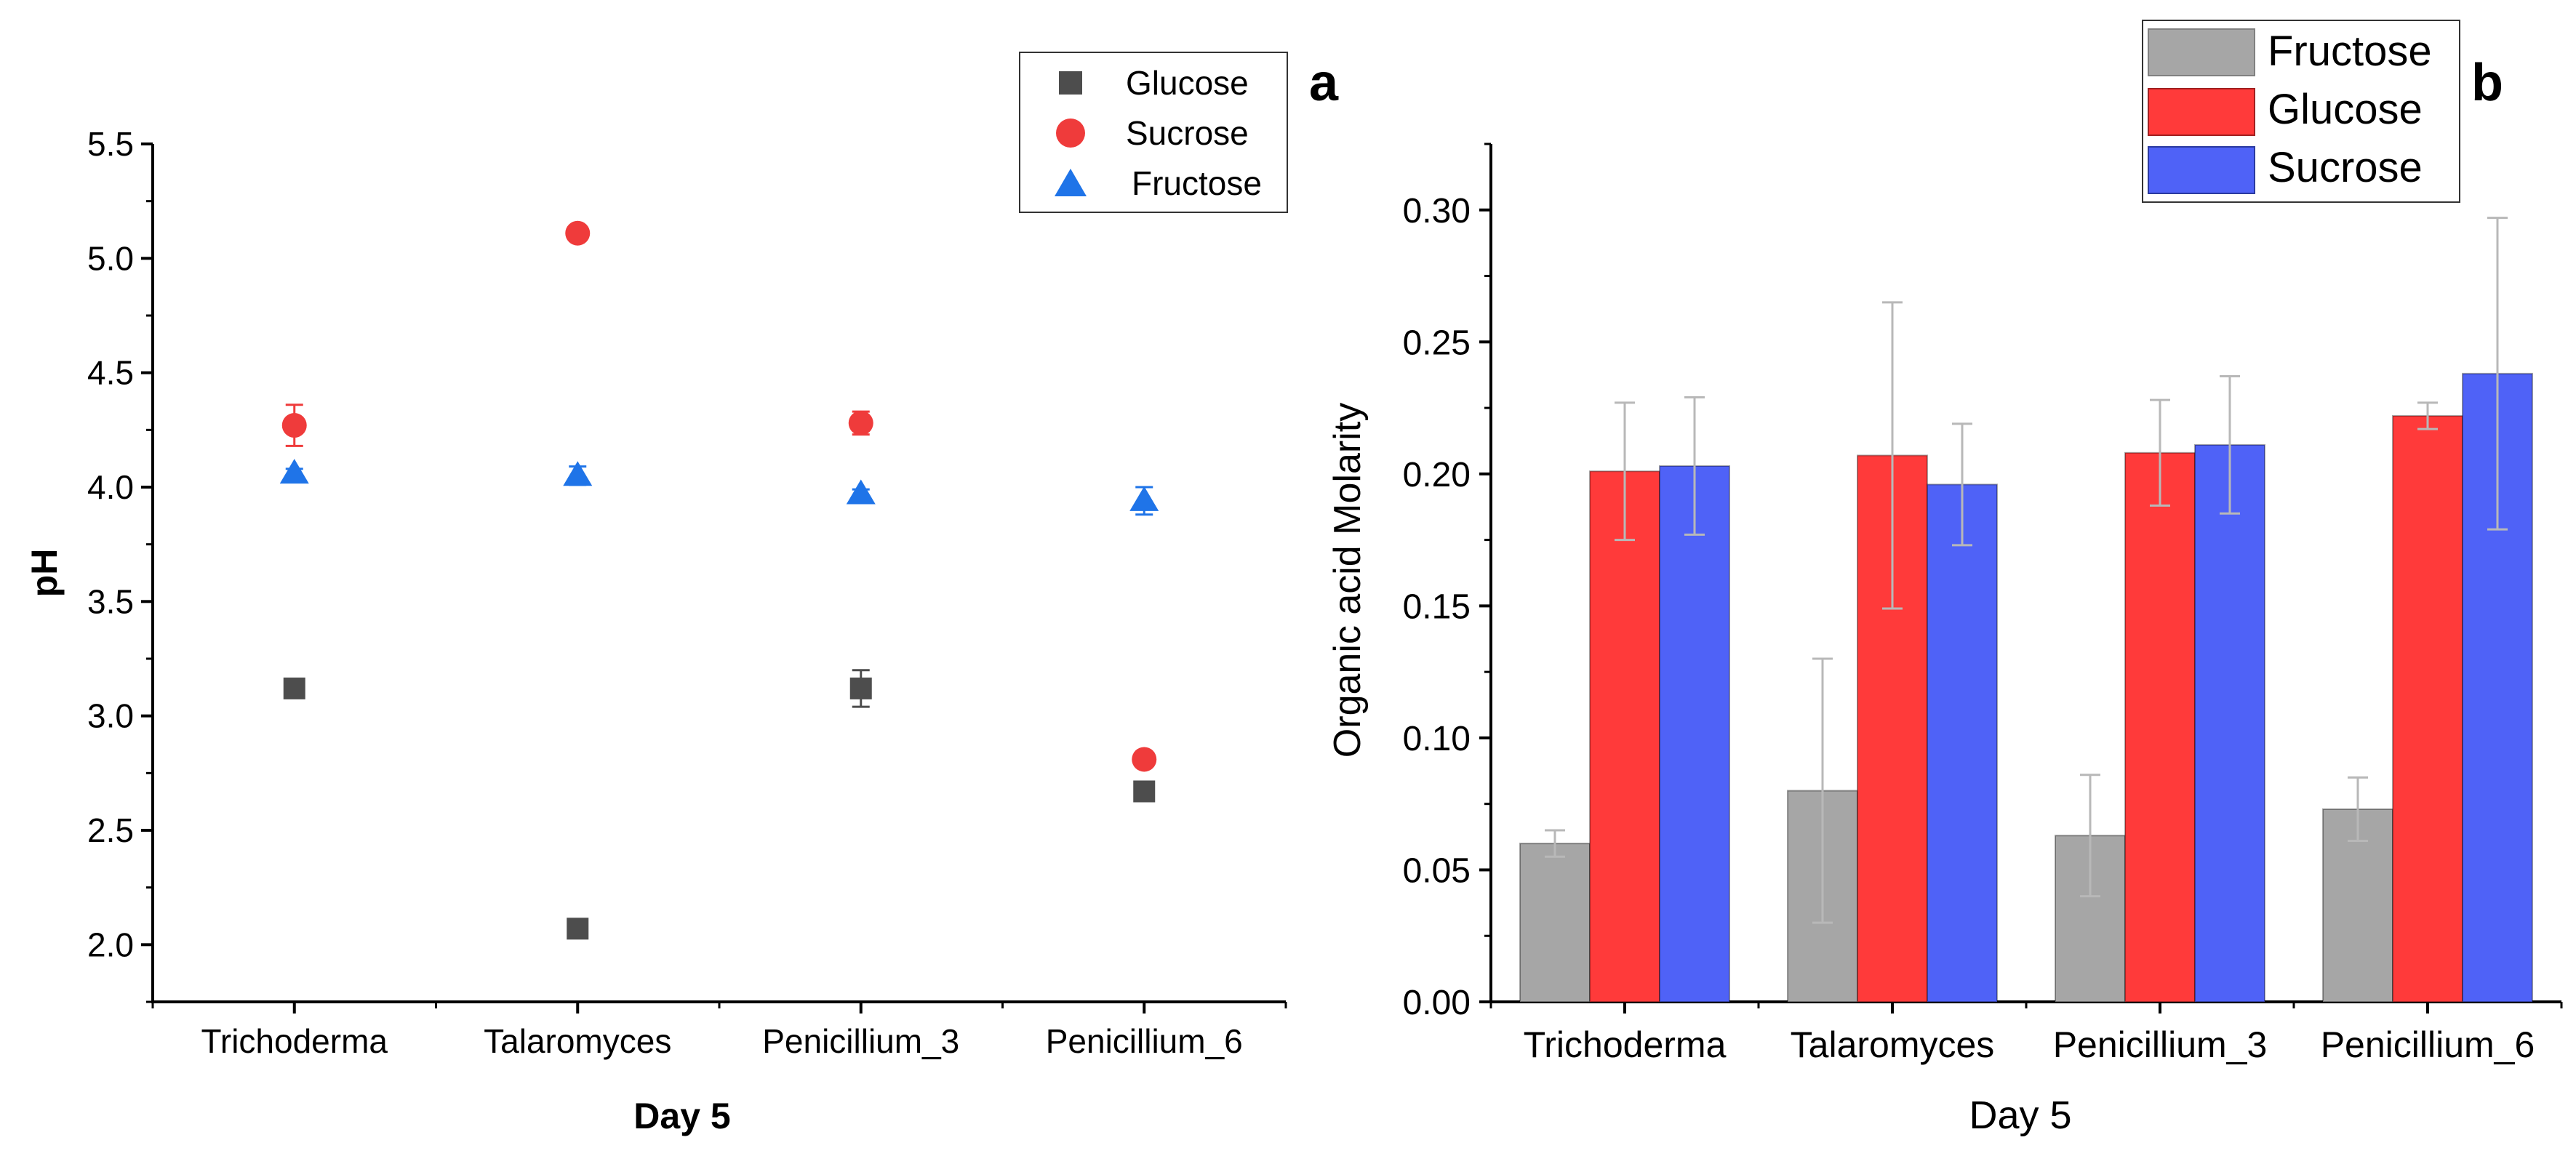 Image resolution: width=2576 pixels, height=1156 pixels. I want to click on legend-label-glucose-b: Glucose, so click(2345, 109).